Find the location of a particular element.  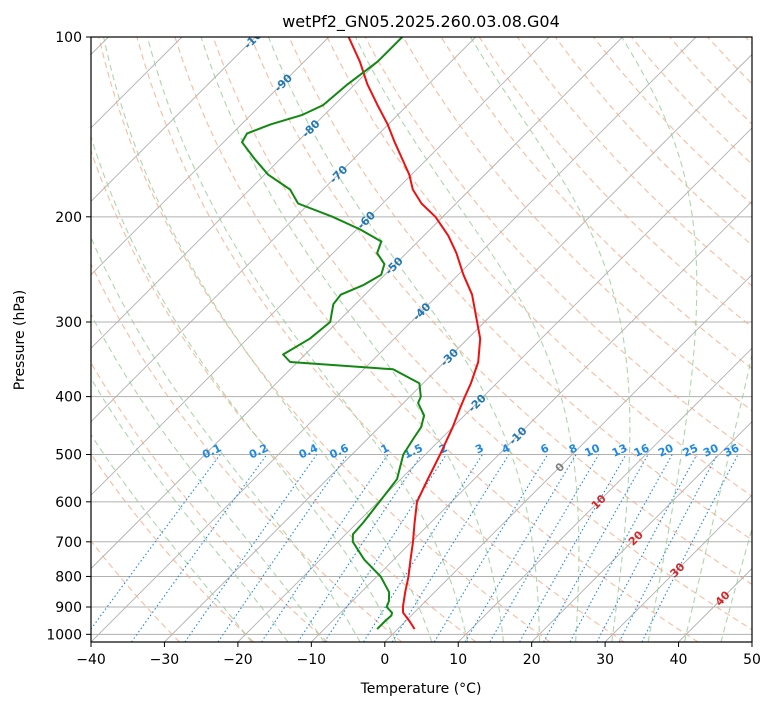

isotherm-label: -30 is located at coordinates (449, 357).